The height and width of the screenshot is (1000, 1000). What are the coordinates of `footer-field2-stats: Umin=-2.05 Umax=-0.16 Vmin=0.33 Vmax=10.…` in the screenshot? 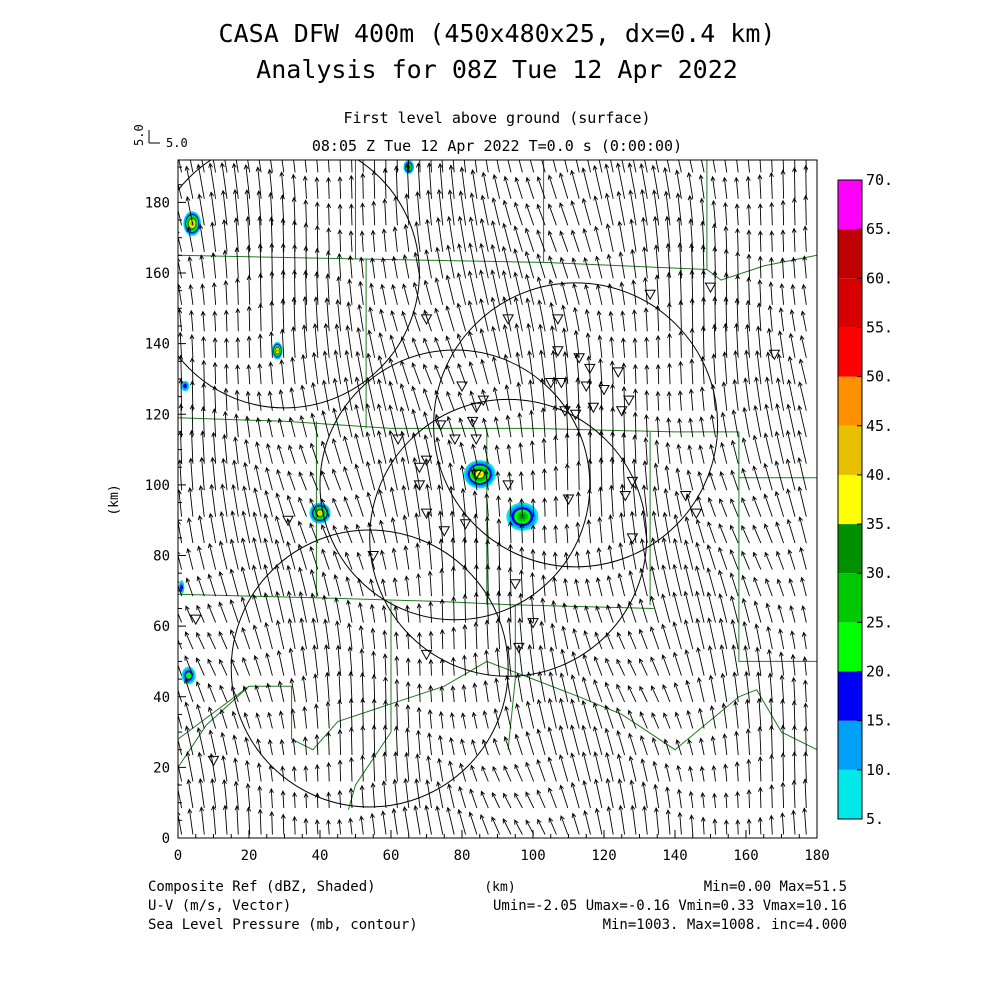 It's located at (670, 906).